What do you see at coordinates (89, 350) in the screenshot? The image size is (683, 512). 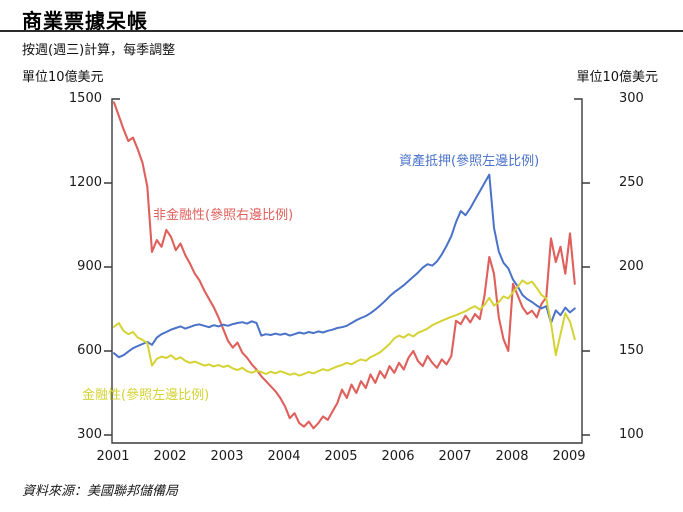 I see `left-tick-label: 600` at bounding box center [89, 350].